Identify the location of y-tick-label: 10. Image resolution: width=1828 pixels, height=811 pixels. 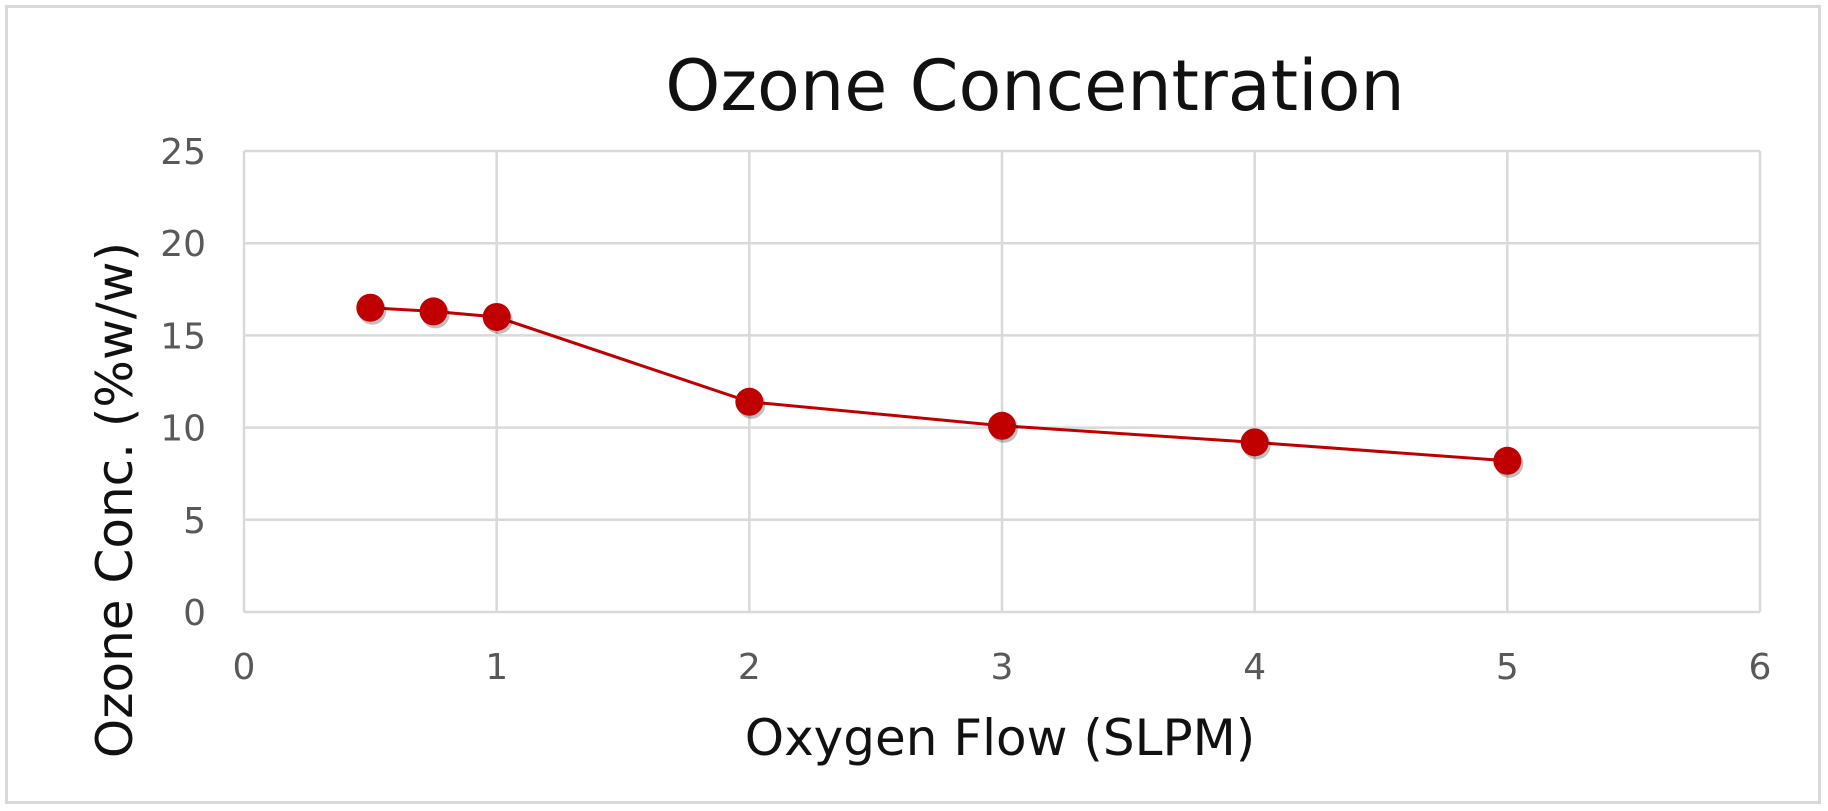
(183, 429).